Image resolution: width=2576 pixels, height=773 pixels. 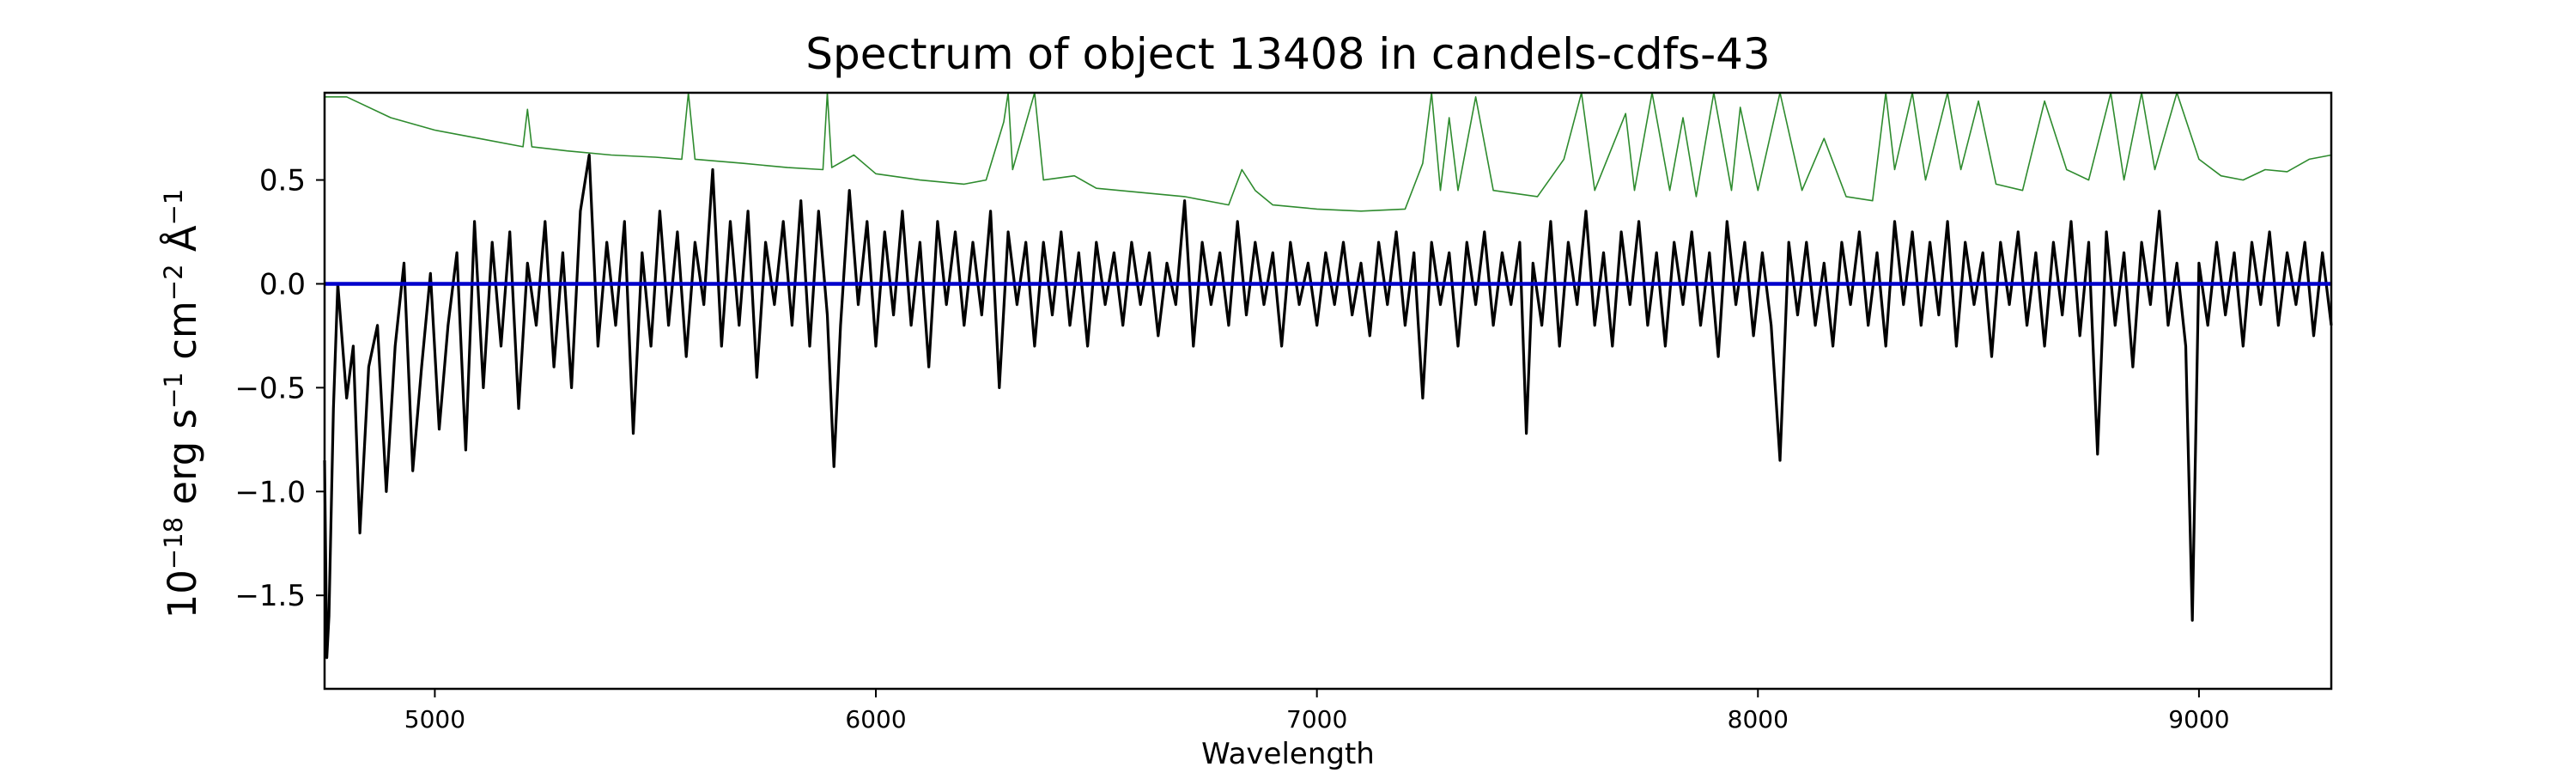 I want to click on x-tick-label: 7000, so click(x=1316, y=719).